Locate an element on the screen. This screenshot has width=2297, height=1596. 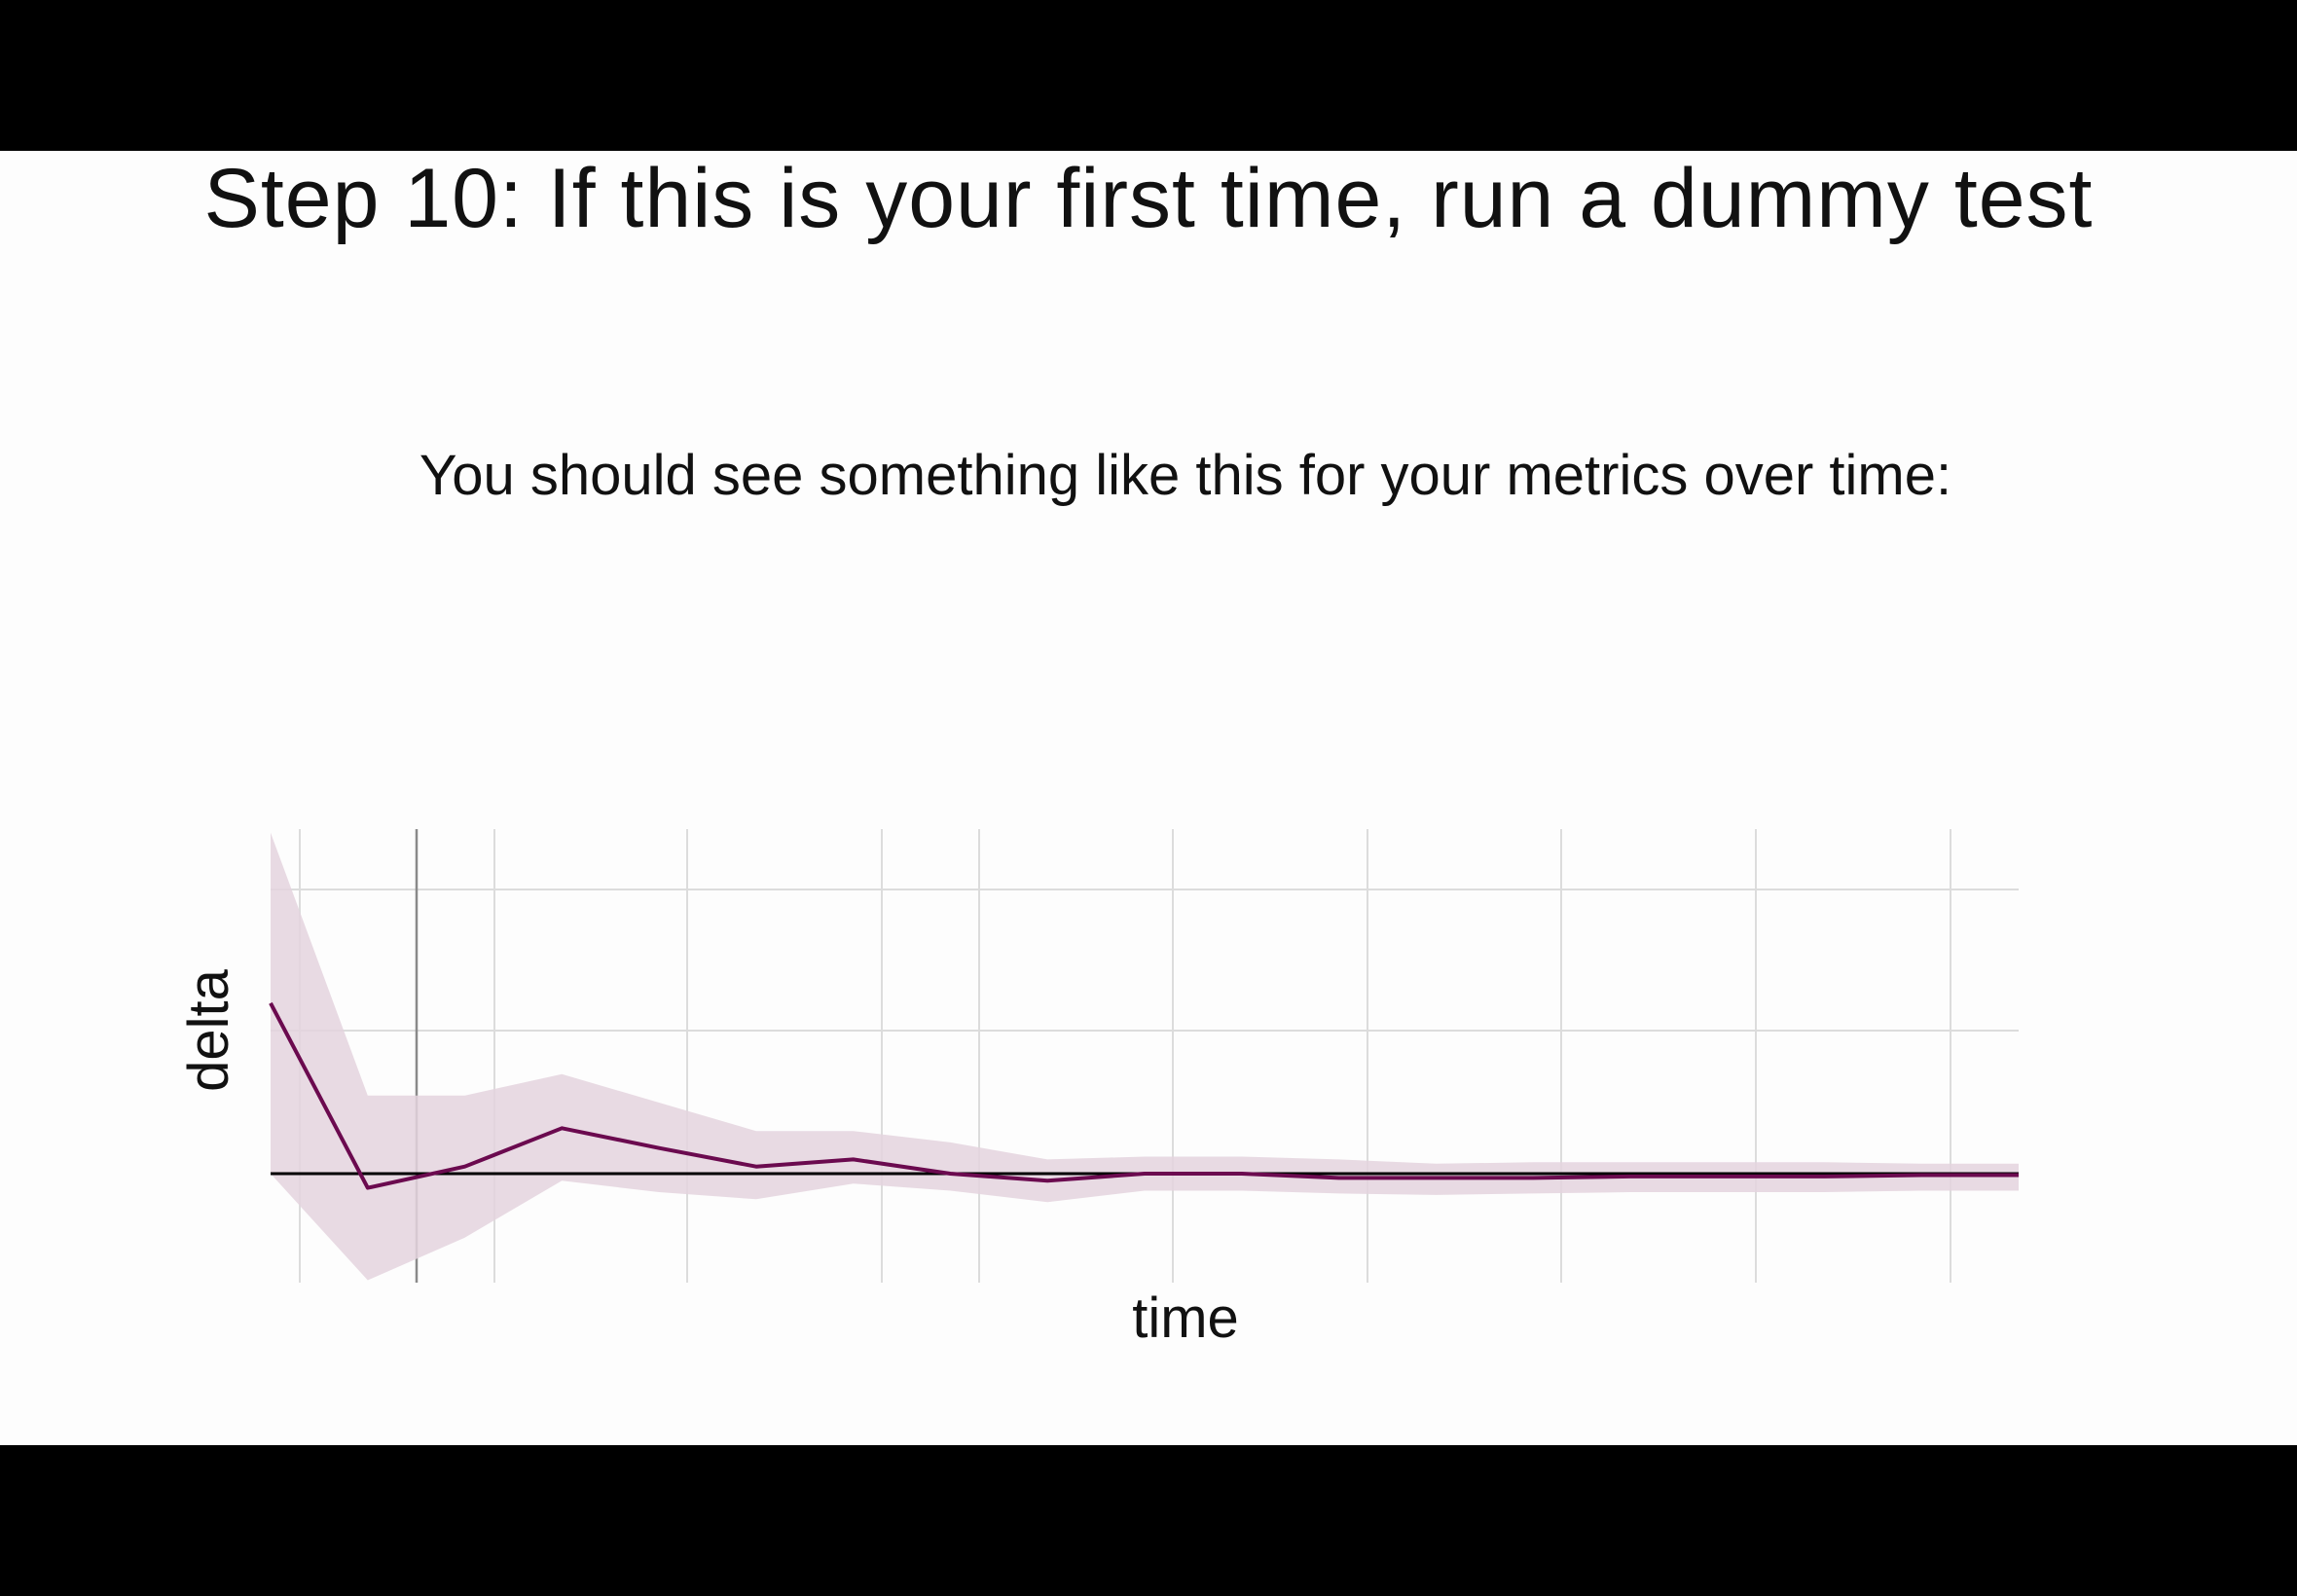
x-axis-label: time is located at coordinates (1185, 1318).